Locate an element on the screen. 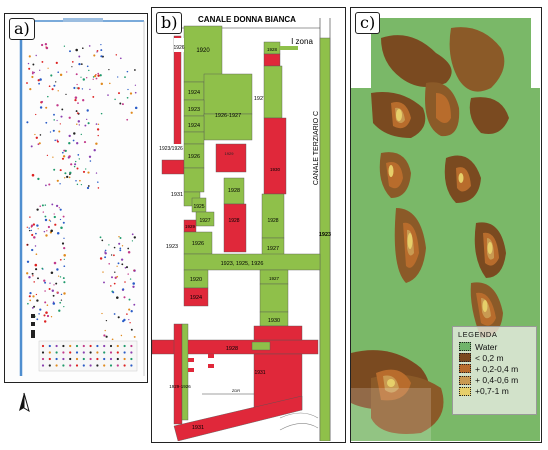 This screenshot has width=548, height=450. svg-text: 1929-1926 is located at coordinates (180, 386).